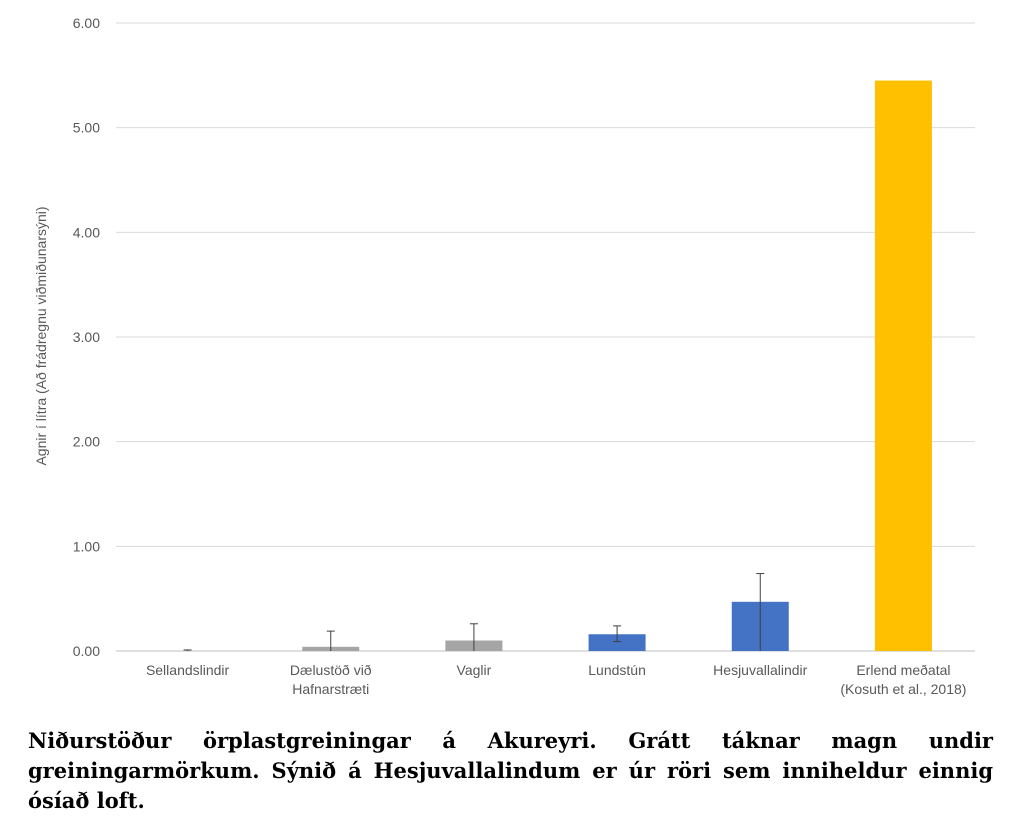 The height and width of the screenshot is (820, 1013). What do you see at coordinates (903, 679) in the screenshot?
I see `x-category-label: Erlend meðatal (Kosuth et al., 2018)` at bounding box center [903, 679].